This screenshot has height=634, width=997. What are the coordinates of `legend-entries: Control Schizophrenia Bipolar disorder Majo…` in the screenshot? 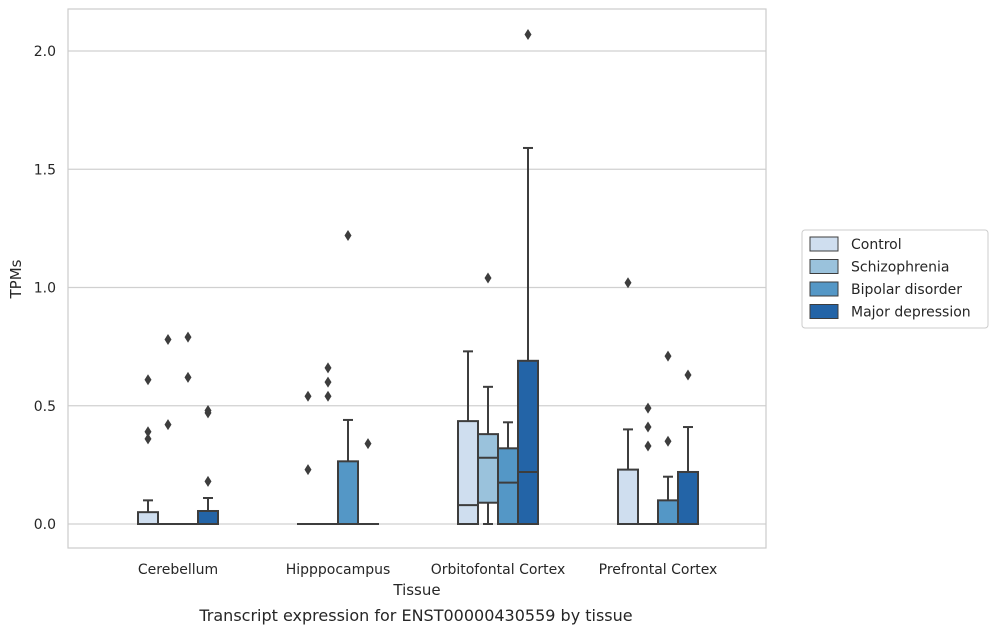 It's located at (890, 278).